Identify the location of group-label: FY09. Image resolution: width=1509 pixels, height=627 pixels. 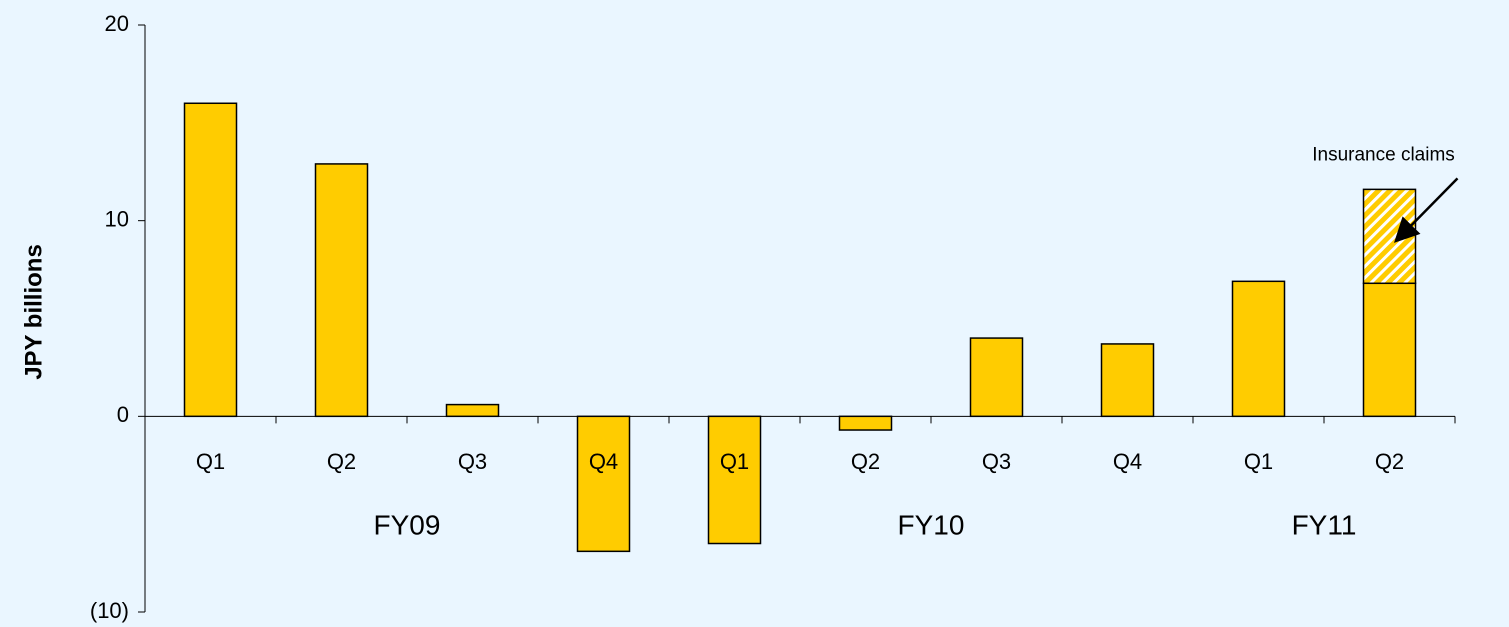
(407, 524).